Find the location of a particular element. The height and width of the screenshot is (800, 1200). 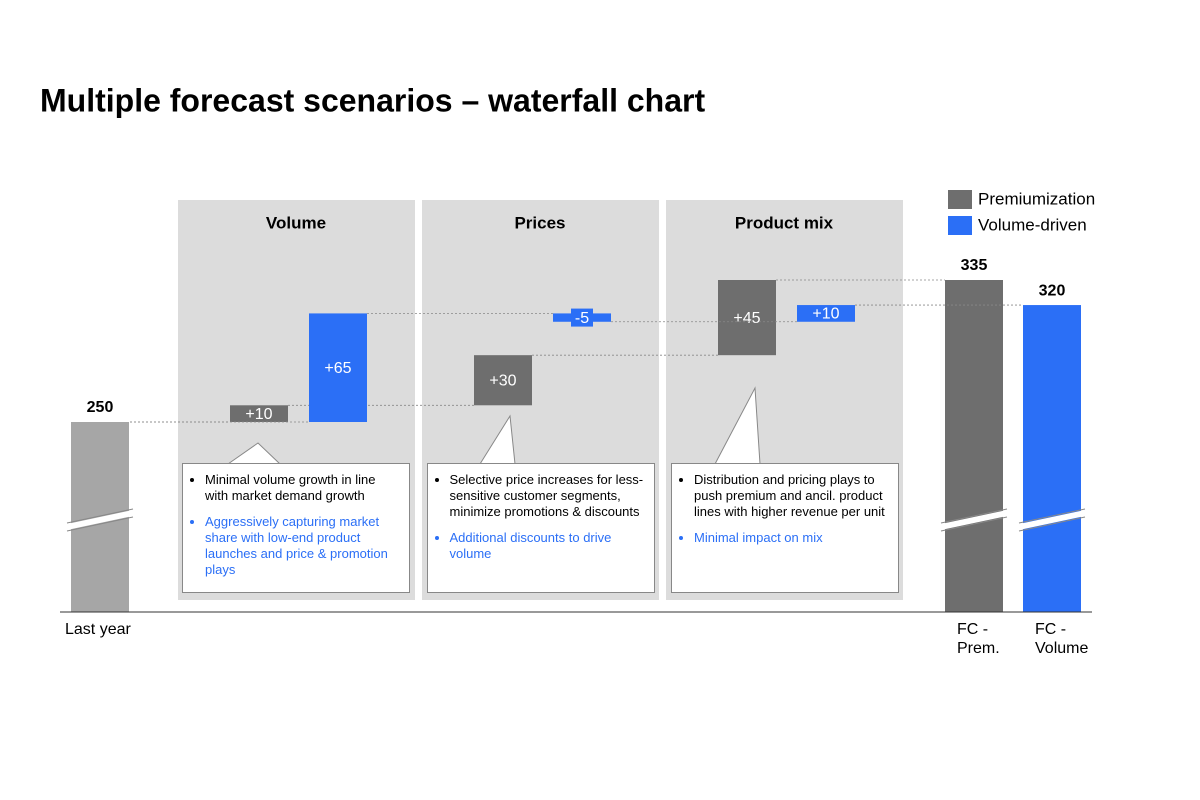

value-label: +45 is located at coordinates (746, 318).